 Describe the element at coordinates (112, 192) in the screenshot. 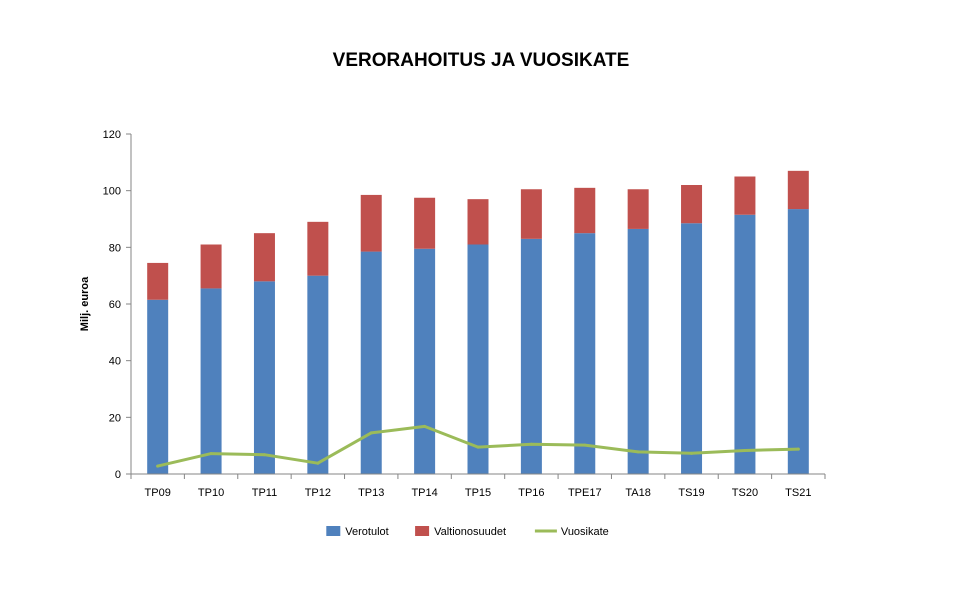

I see `y-tick-label: 100` at that location.